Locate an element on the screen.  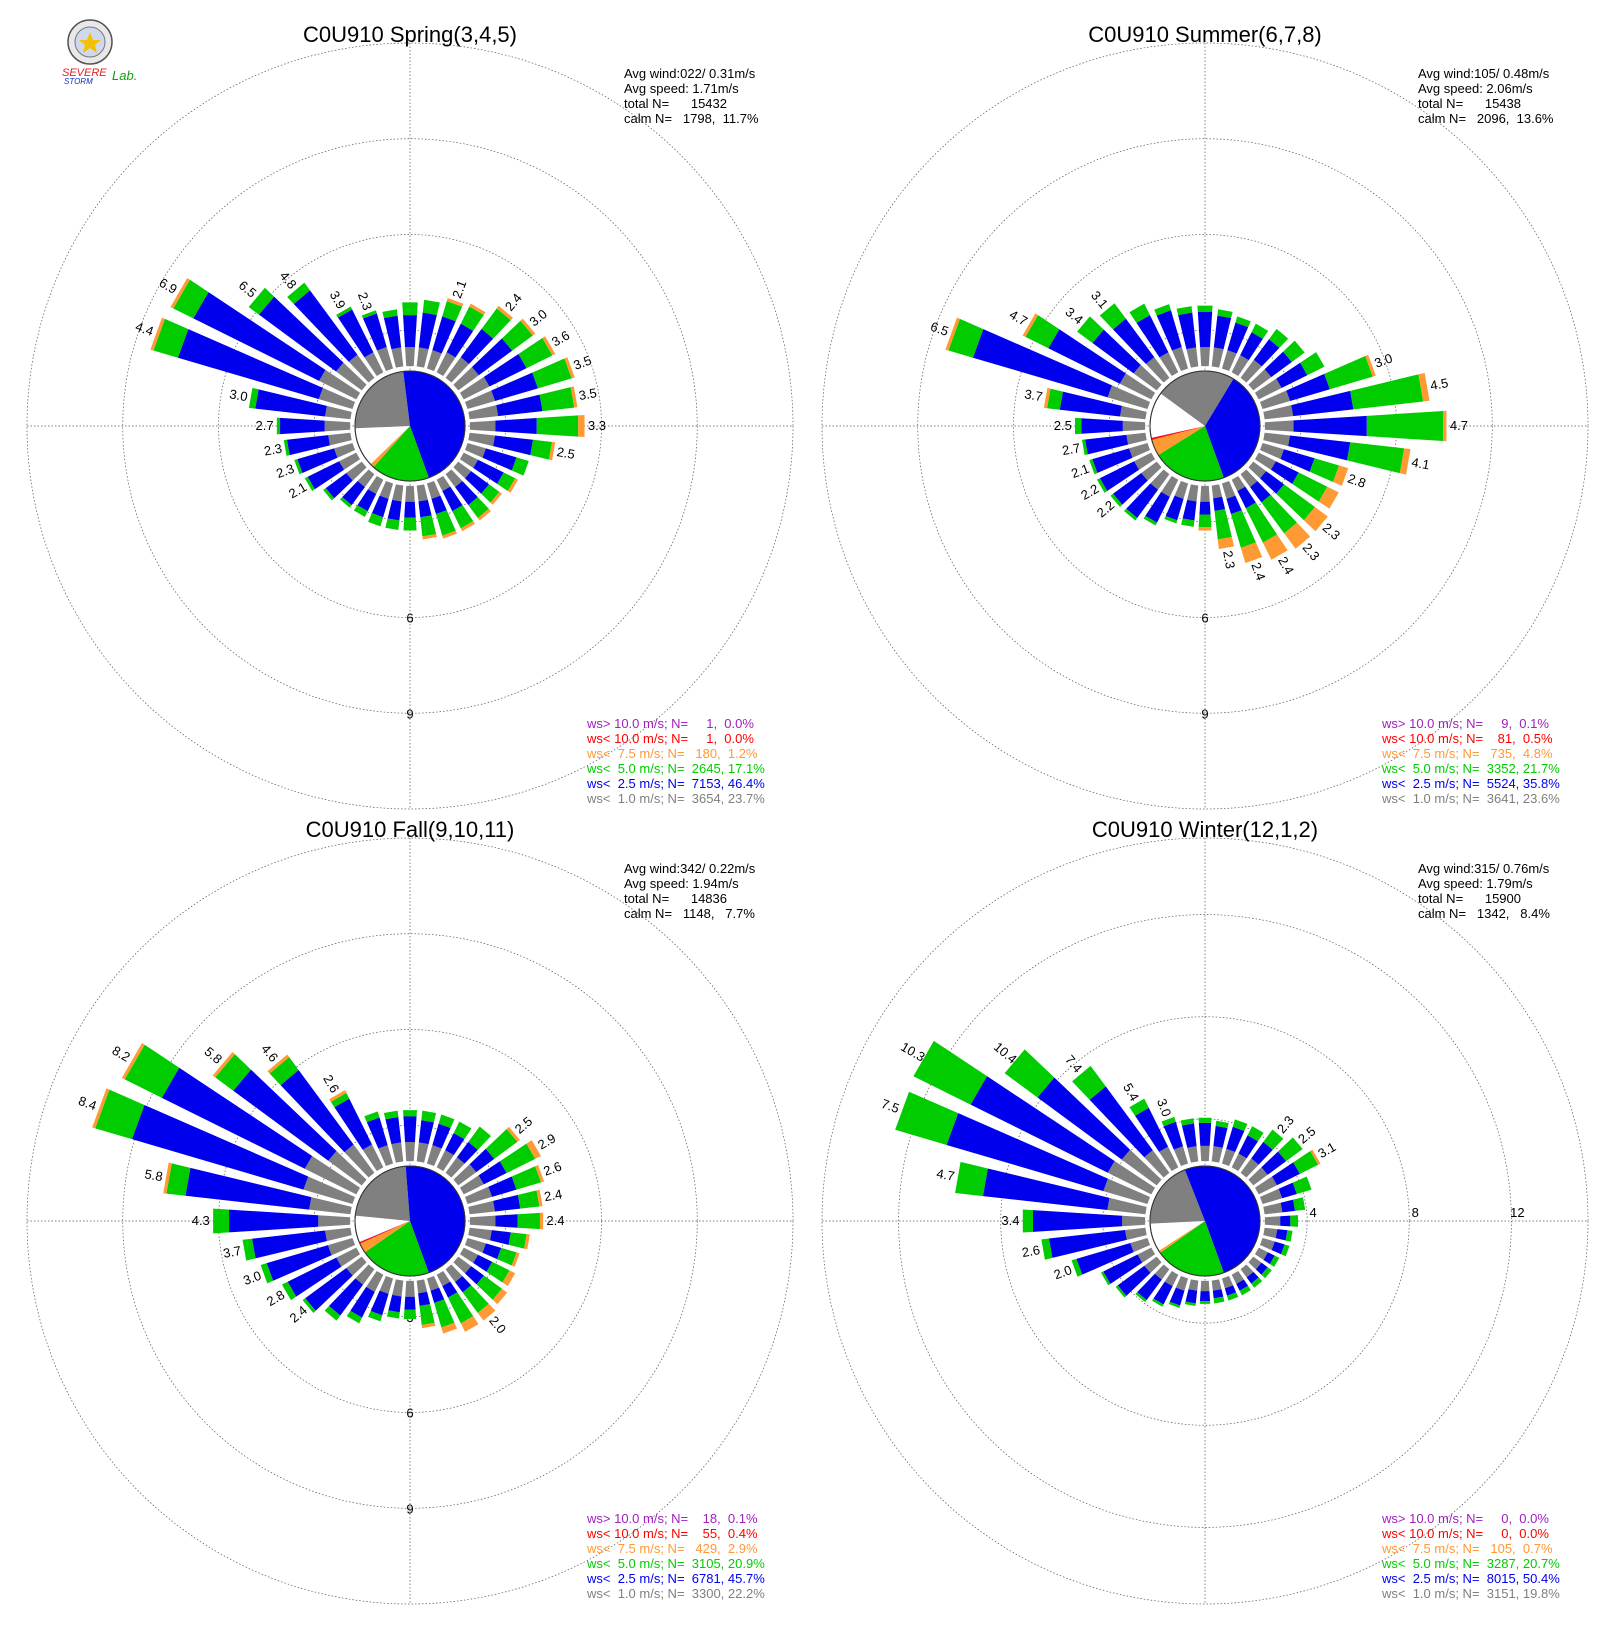
logo-text-severe: SEVERE is located at coordinates (84, 73).